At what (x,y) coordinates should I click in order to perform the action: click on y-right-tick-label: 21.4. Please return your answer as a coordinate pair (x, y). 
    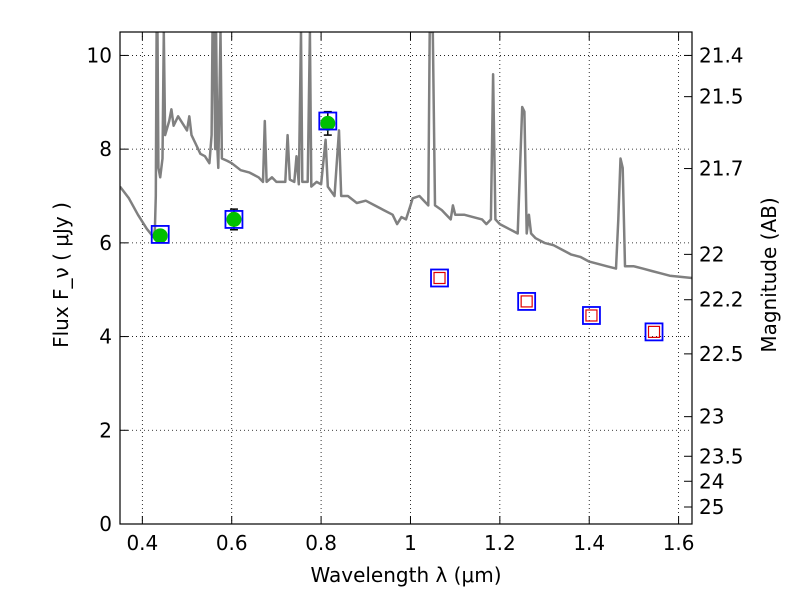
    Looking at the image, I should click on (721, 55).